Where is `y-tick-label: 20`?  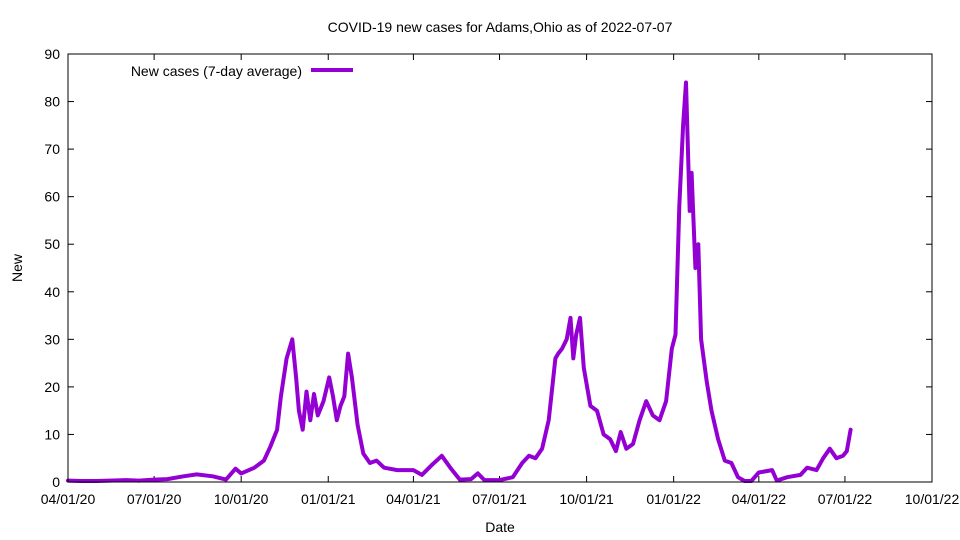
y-tick-label: 20 is located at coordinates (52, 387).